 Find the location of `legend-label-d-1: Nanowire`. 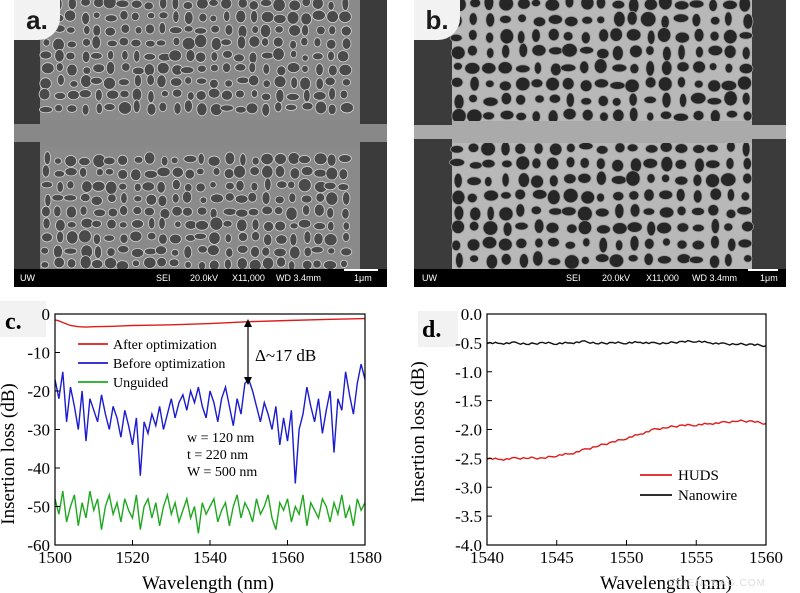

legend-label-d-1: Nanowire is located at coordinates (707, 496).